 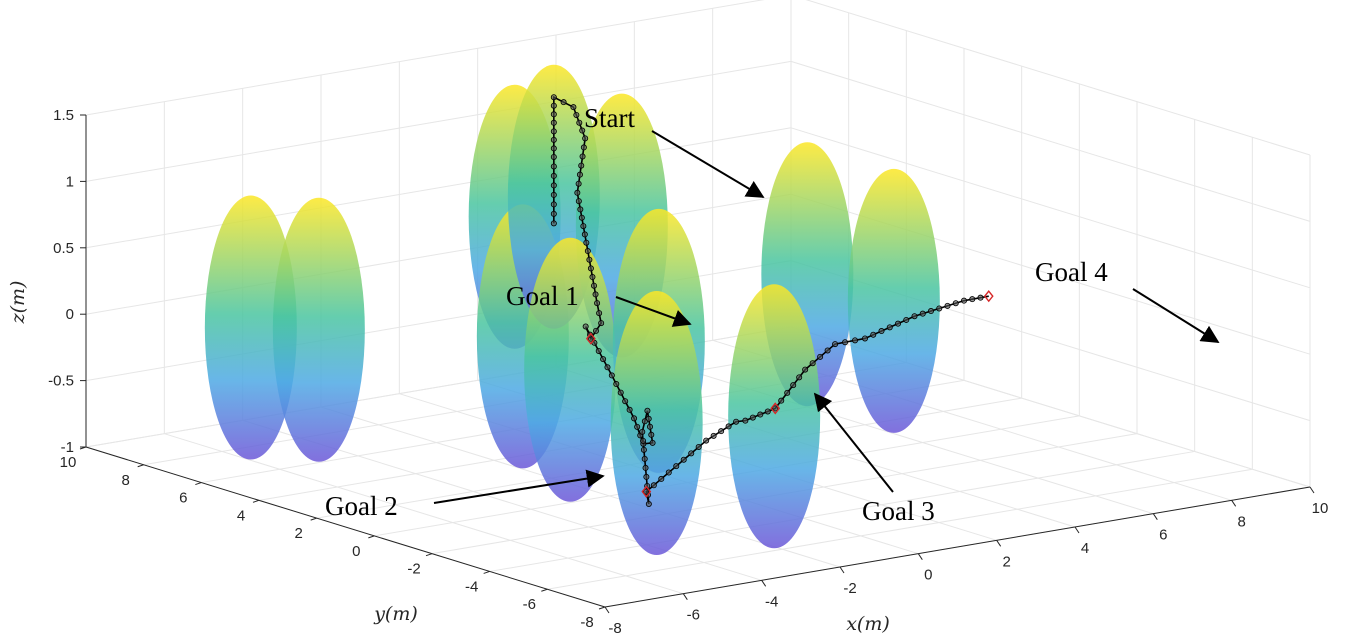 I want to click on annotation-goal2-text: Goal 2, so click(x=361, y=506).